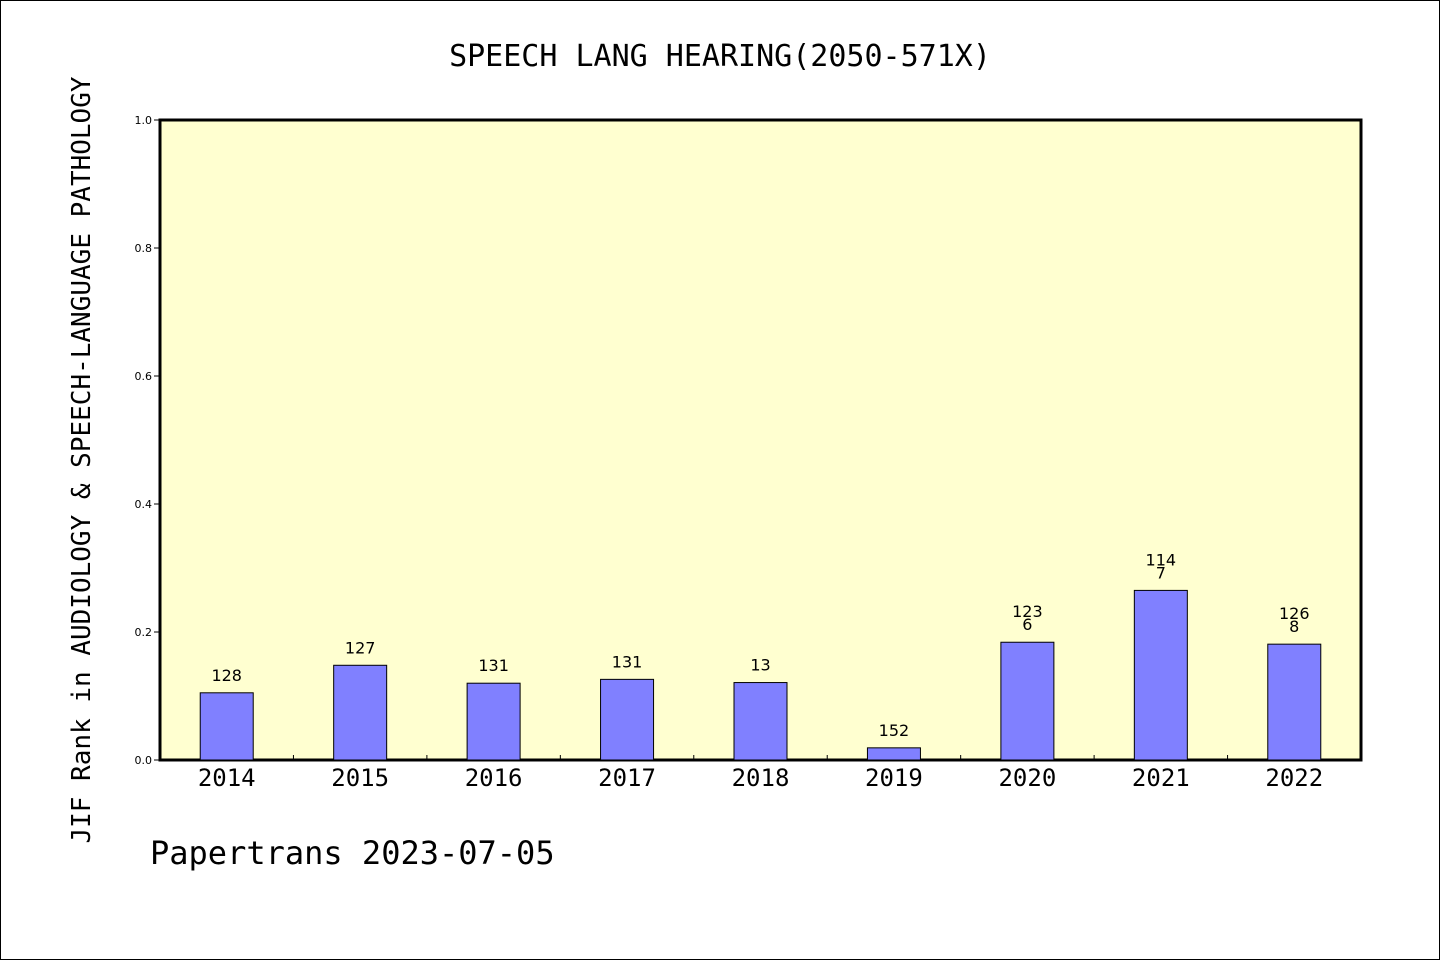  Describe the element at coordinates (226, 726) in the screenshot. I see `bar-2014` at that location.